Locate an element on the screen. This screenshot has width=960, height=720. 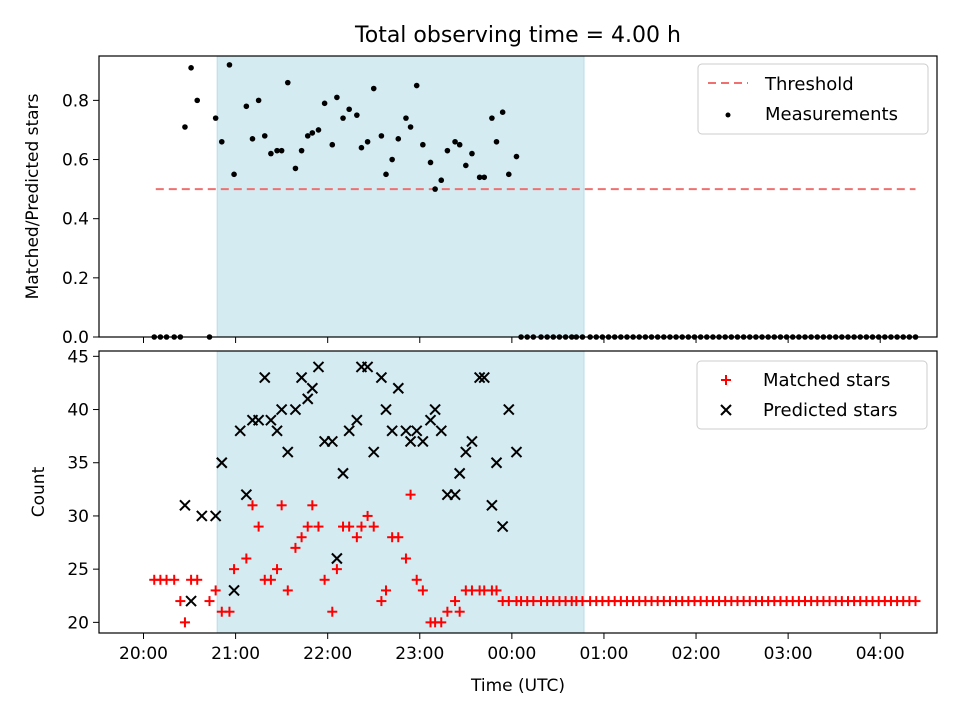
y-tick-label: 0.0 is located at coordinates (75, 338).